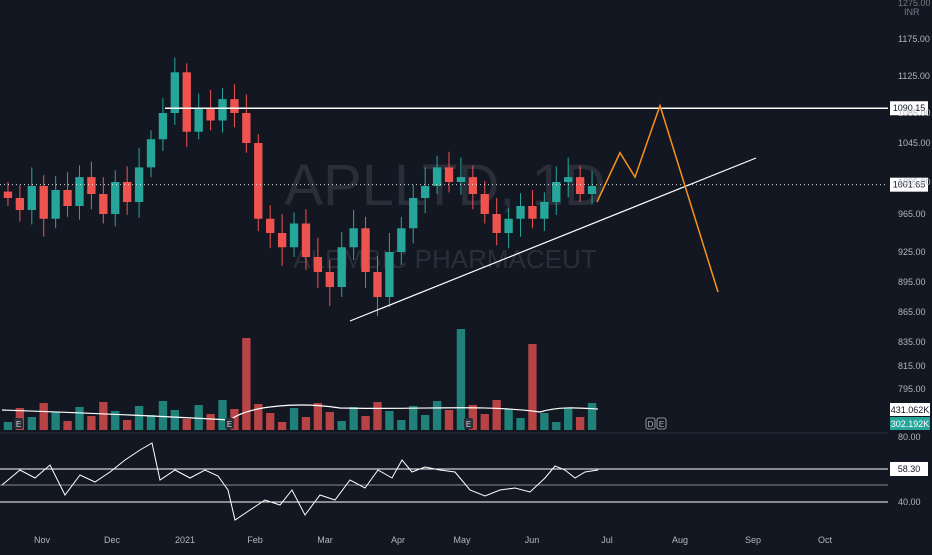 This screenshot has height=555, width=932. Describe the element at coordinates (912, 366) in the screenshot. I see `price-tick-label: 815.00` at that location.